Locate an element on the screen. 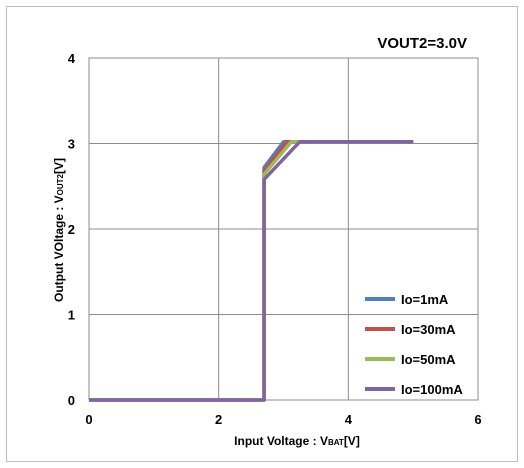 Image resolution: width=524 pixels, height=468 pixels. y-tick-labels: 0 1 2 3 4 is located at coordinates (72, 229).